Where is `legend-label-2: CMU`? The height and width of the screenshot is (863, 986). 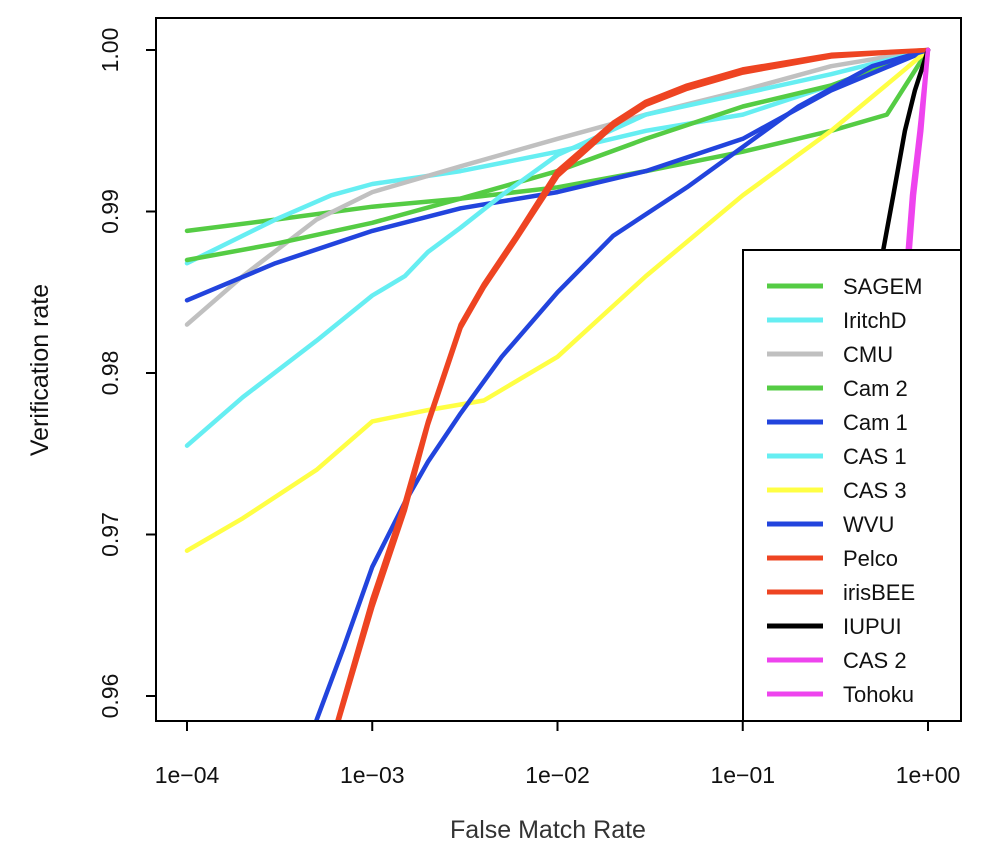
legend-label-2: CMU is located at coordinates (868, 354).